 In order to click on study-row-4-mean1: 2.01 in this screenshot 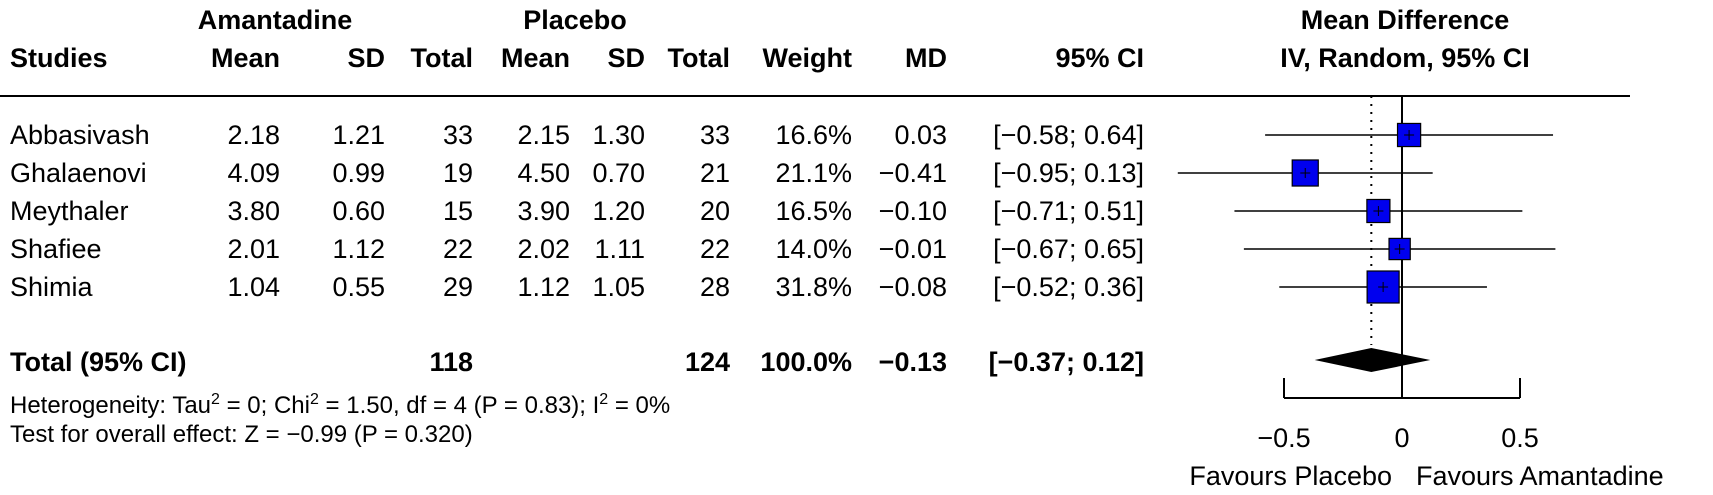, I will do `click(253, 249)`.